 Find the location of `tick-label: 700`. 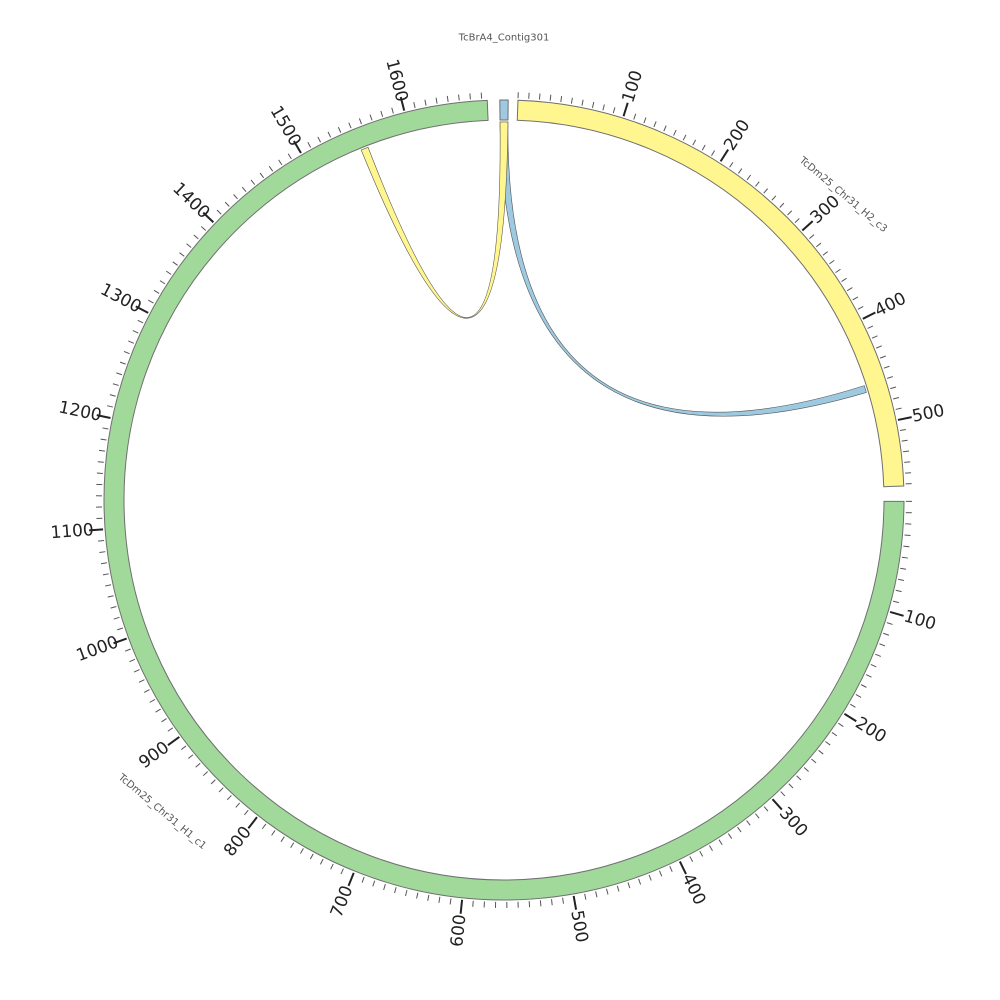

tick-label: 700 is located at coordinates (342, 902).